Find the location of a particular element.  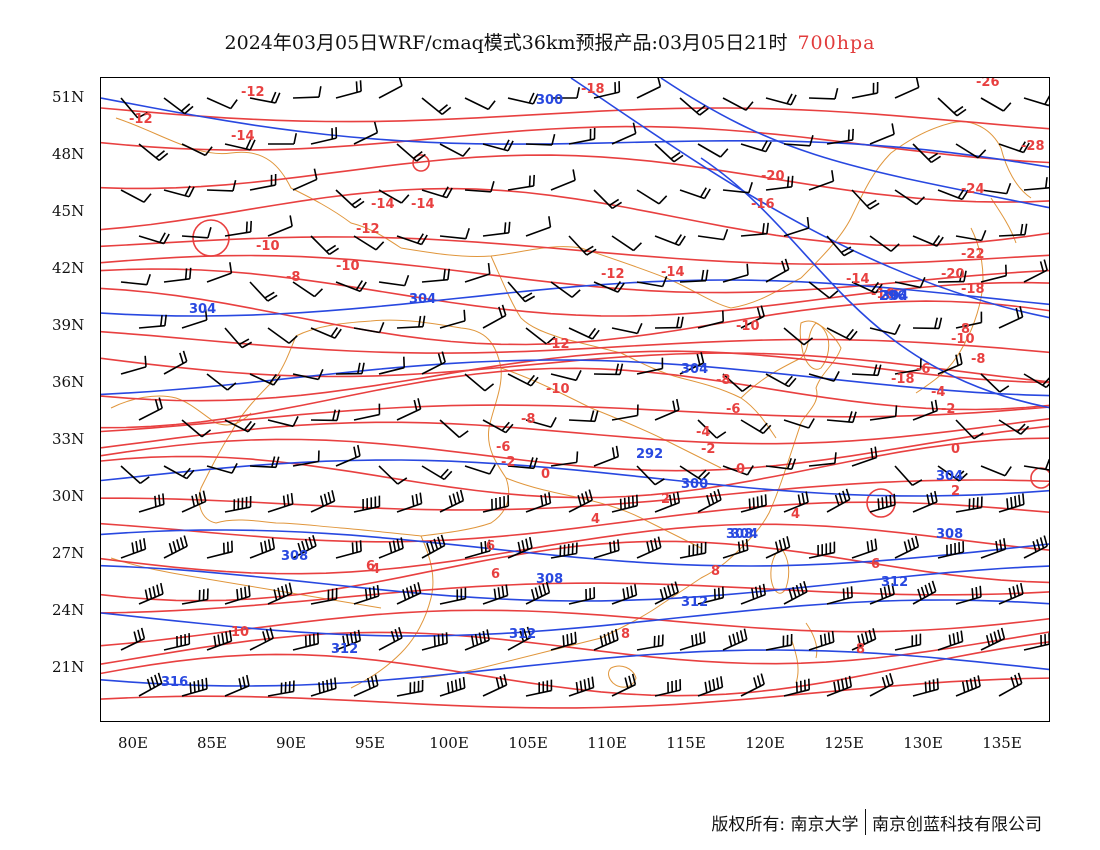

southeast-border is located at coordinates (481, 665).